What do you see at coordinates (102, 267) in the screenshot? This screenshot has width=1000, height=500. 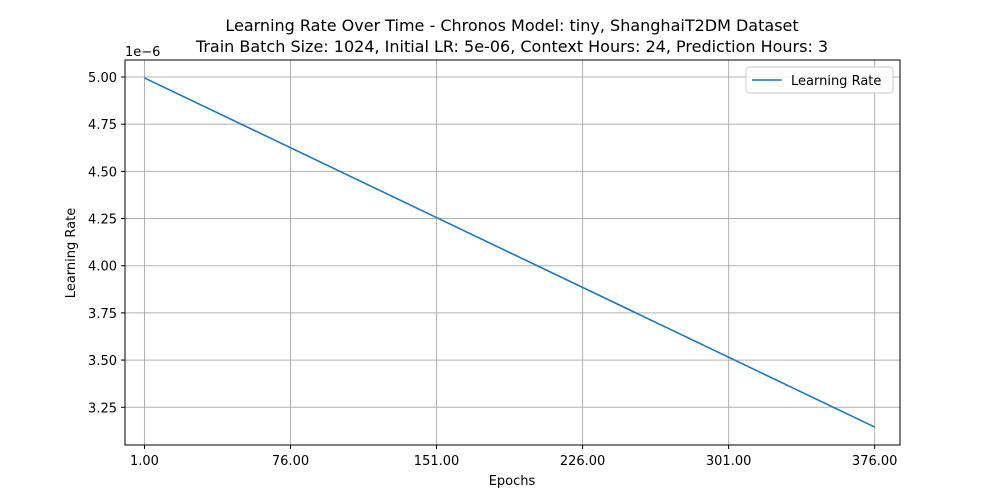 I see `y-tick-label: 4.00` at bounding box center [102, 267].